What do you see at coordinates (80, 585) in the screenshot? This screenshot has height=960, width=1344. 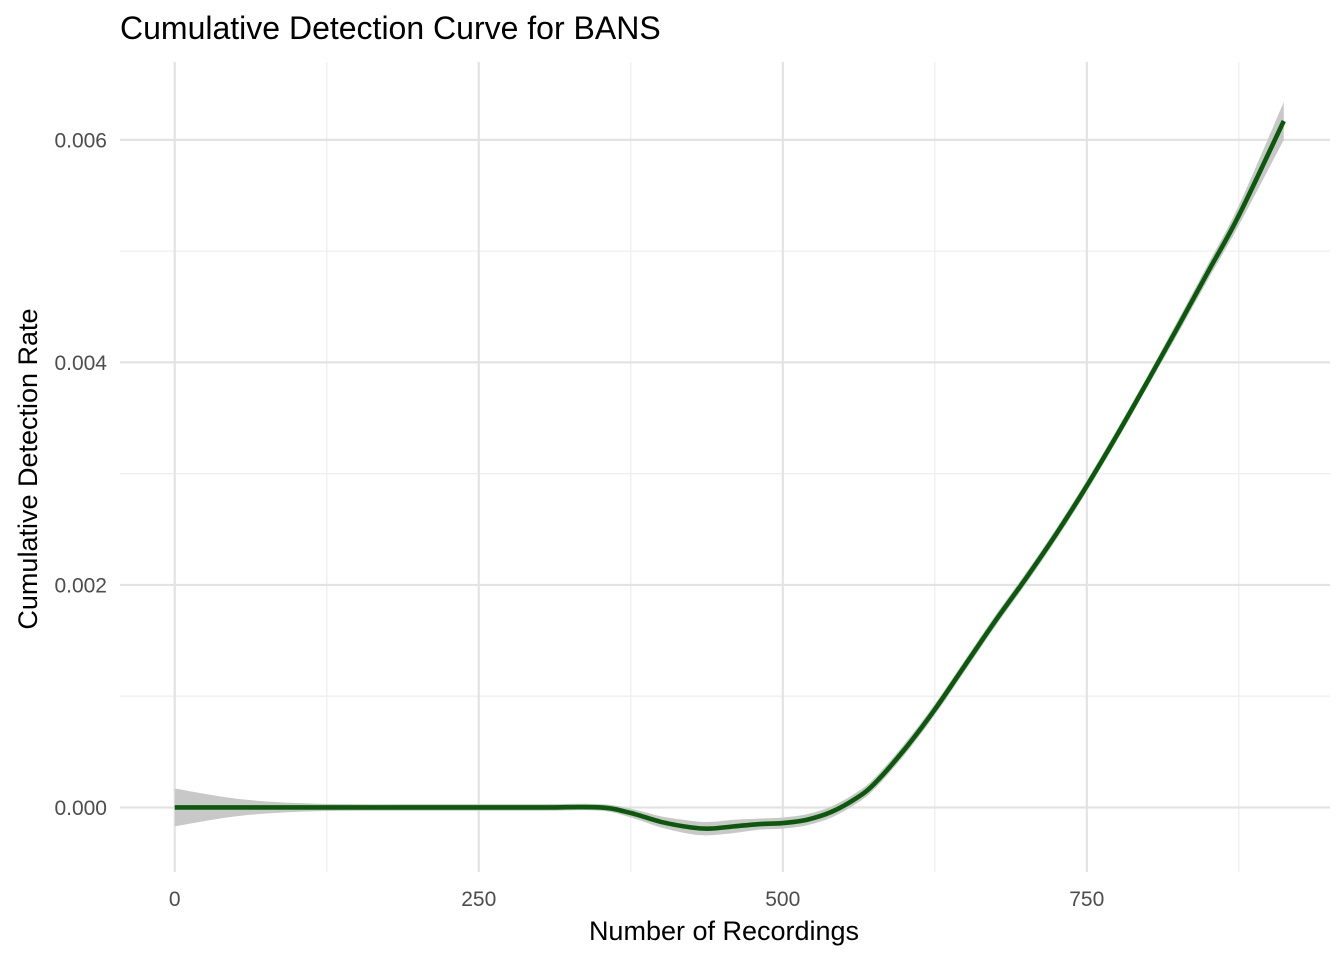 I see `y-tick-label: 0.002` at bounding box center [80, 585].